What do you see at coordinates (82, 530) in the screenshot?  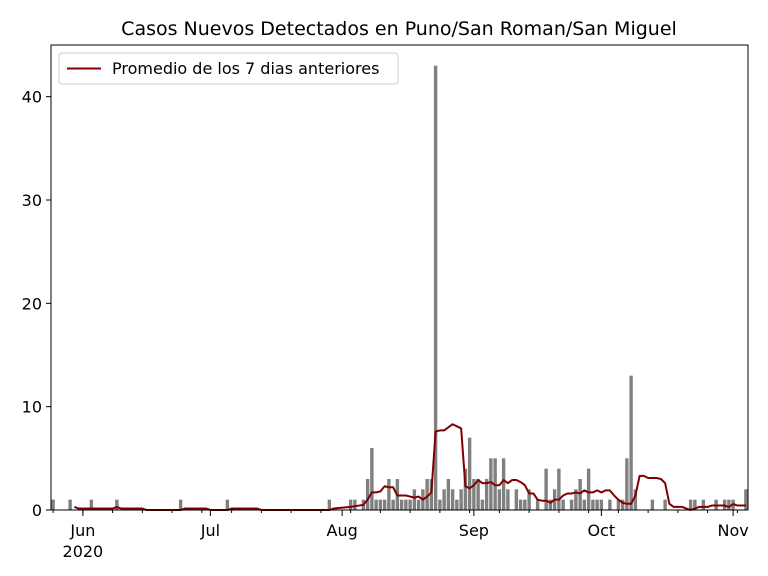 I see `x-tick-label: Jun` at bounding box center [82, 530].